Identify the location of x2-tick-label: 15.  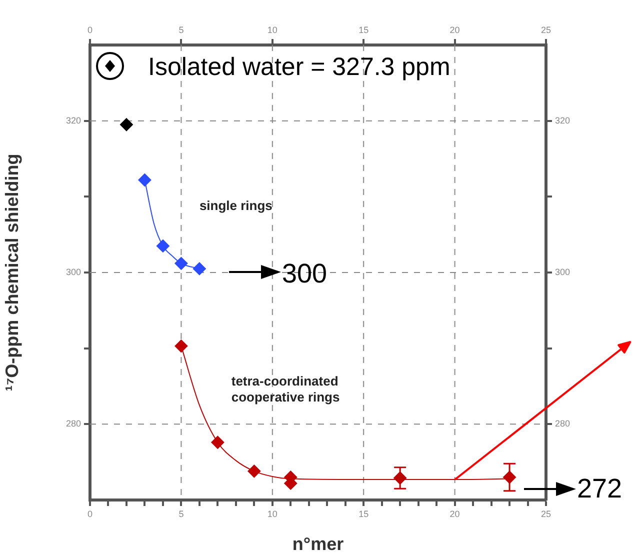
(363, 30).